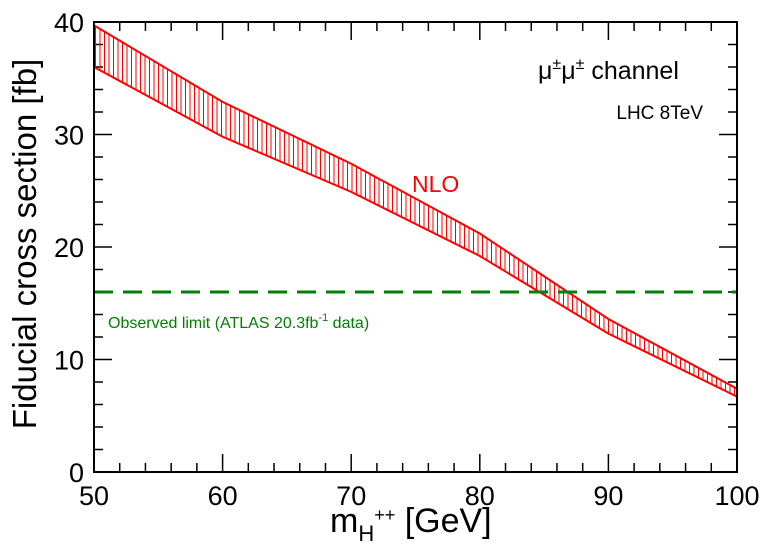  I want to click on observed-limit-label: Observed limit (ATLAS 20.3fb-1 data), so click(238, 322).